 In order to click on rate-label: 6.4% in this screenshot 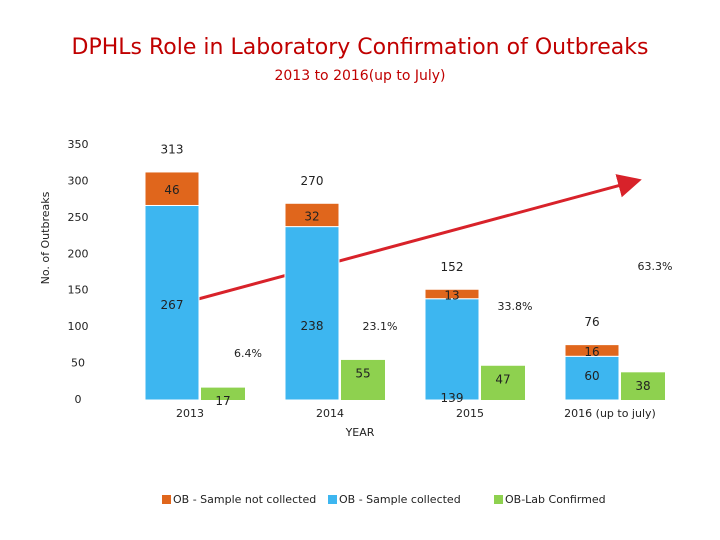, I will do `click(248, 353)`.